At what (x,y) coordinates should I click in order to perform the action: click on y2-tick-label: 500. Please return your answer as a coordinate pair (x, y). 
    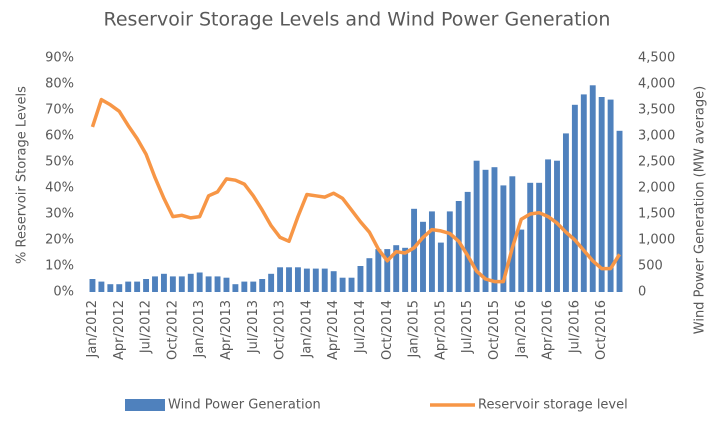
    Looking at the image, I should click on (650, 266).